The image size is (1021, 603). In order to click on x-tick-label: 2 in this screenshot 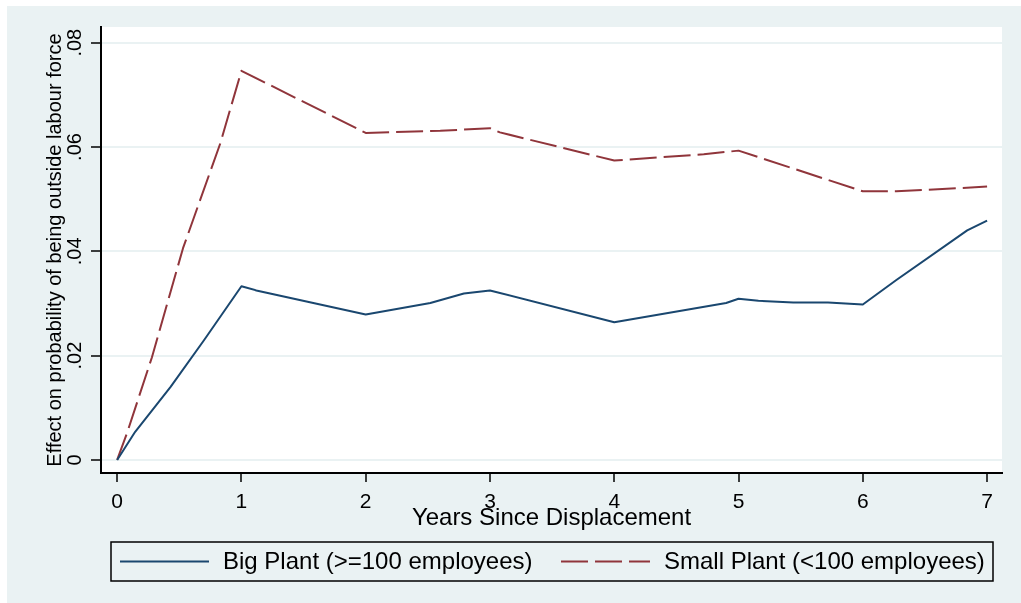, I will do `click(365, 501)`.